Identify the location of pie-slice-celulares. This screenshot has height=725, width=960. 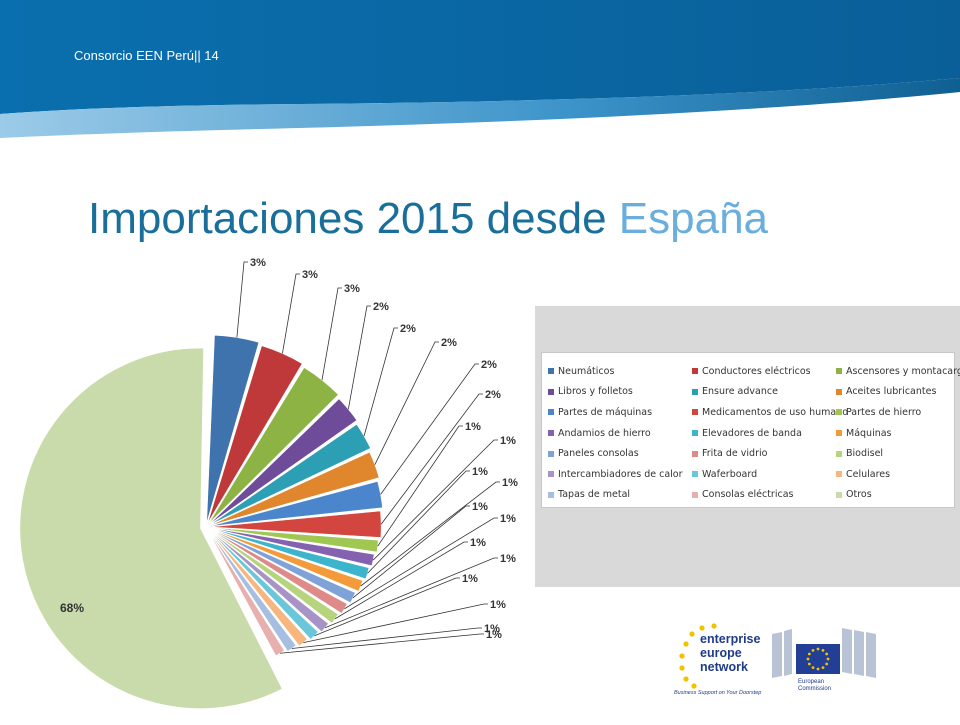
(258, 588).